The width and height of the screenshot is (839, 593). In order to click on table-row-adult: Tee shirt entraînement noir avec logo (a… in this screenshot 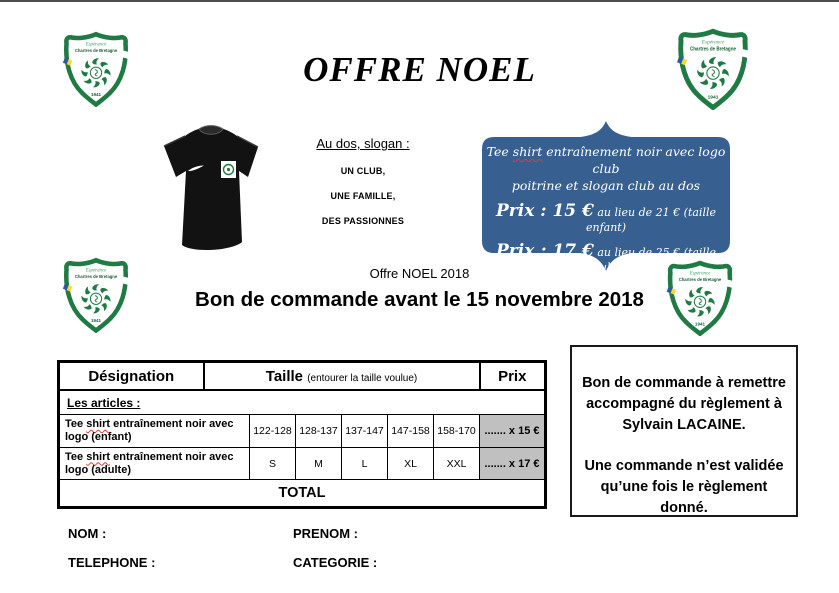, I will do `click(302, 463)`.